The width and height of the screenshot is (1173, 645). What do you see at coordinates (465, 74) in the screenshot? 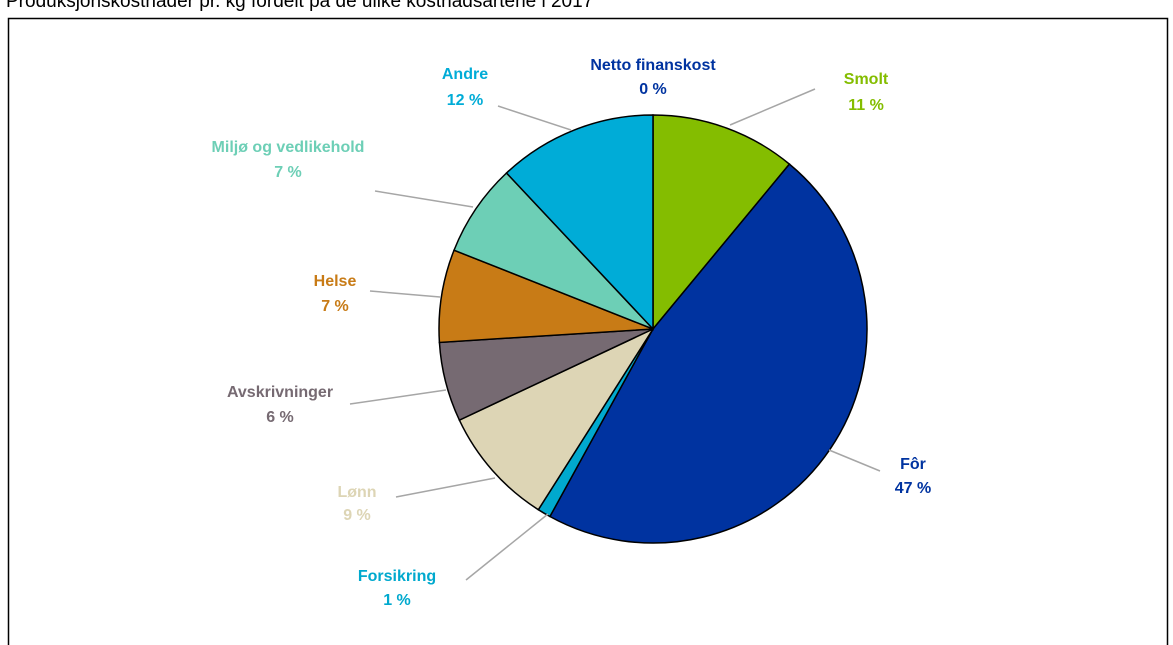
I see `slice-label: Andre` at bounding box center [465, 74].